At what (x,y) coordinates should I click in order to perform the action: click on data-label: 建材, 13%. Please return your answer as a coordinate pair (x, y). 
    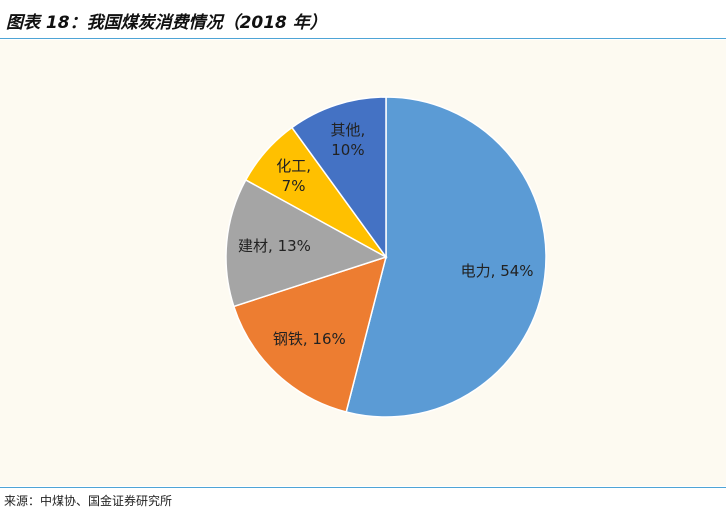
    Looking at the image, I should click on (274, 246).